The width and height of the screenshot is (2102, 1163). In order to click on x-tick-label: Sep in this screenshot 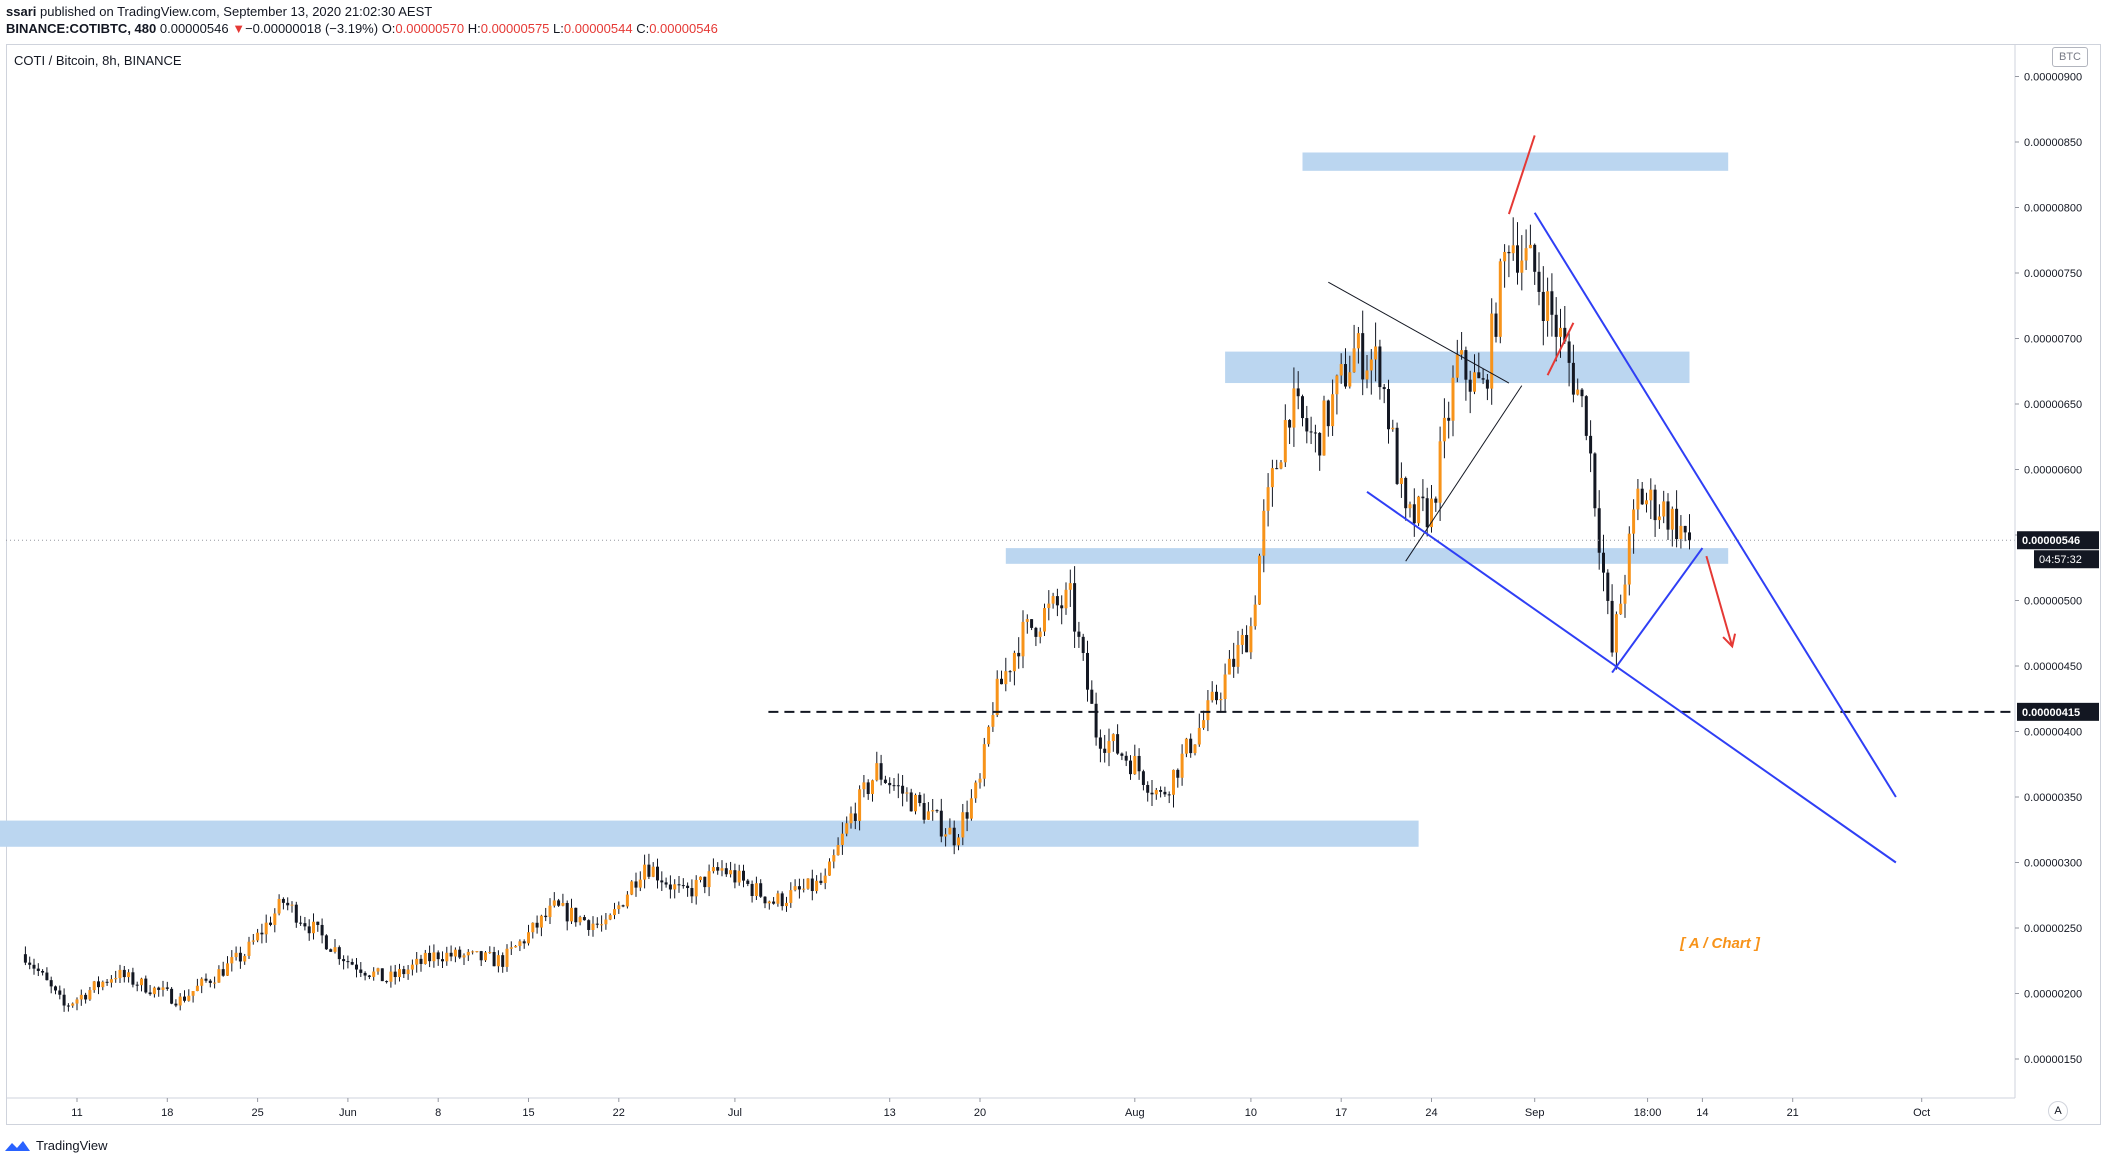, I will do `click(1535, 1113)`.